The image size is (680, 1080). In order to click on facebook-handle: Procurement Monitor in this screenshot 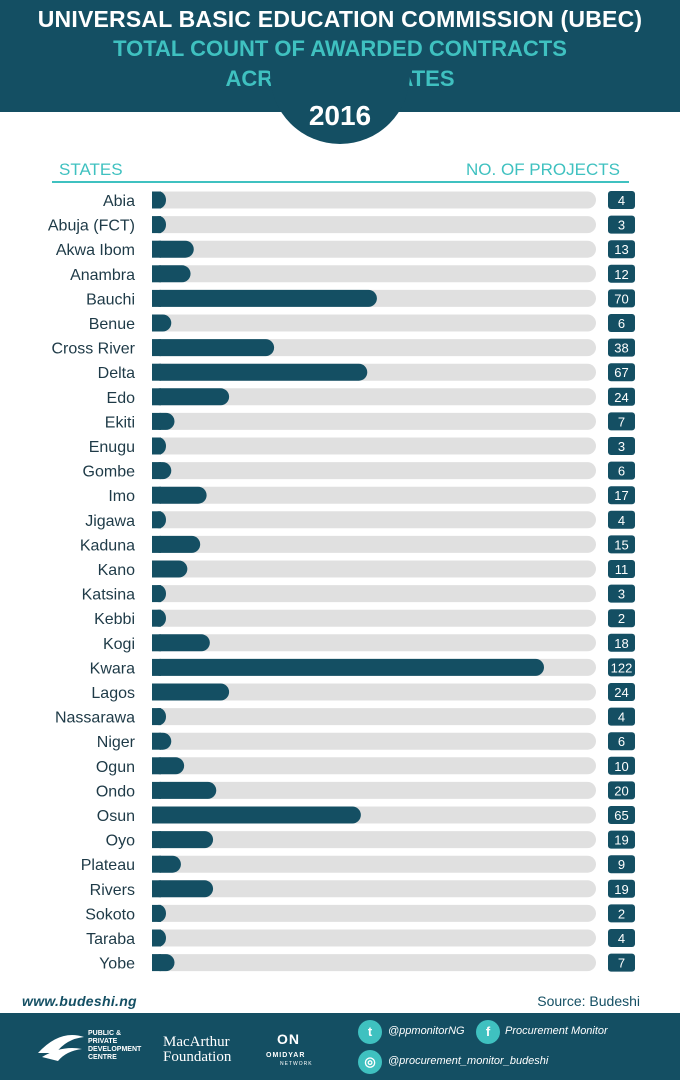, I will do `click(556, 1031)`.